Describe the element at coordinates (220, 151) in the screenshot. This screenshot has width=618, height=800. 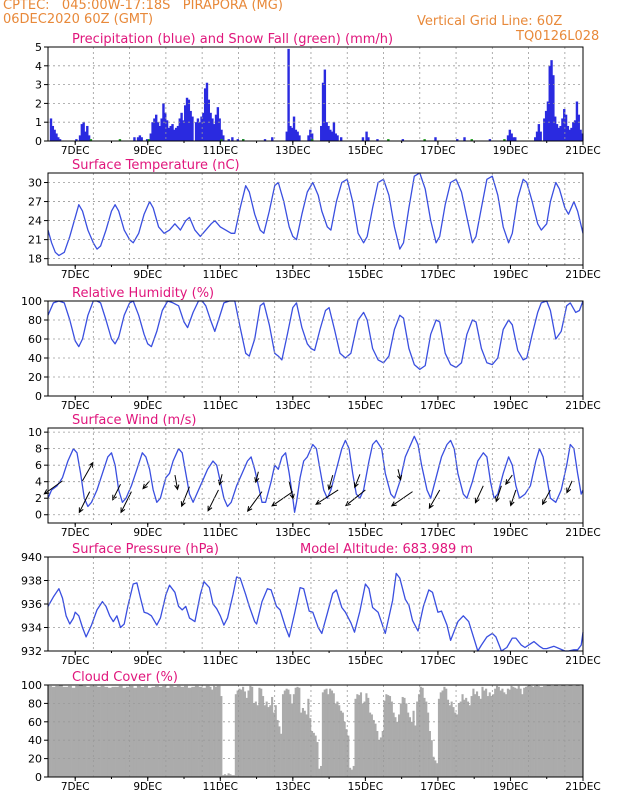
I see `x-tick-label: 11DEC` at that location.